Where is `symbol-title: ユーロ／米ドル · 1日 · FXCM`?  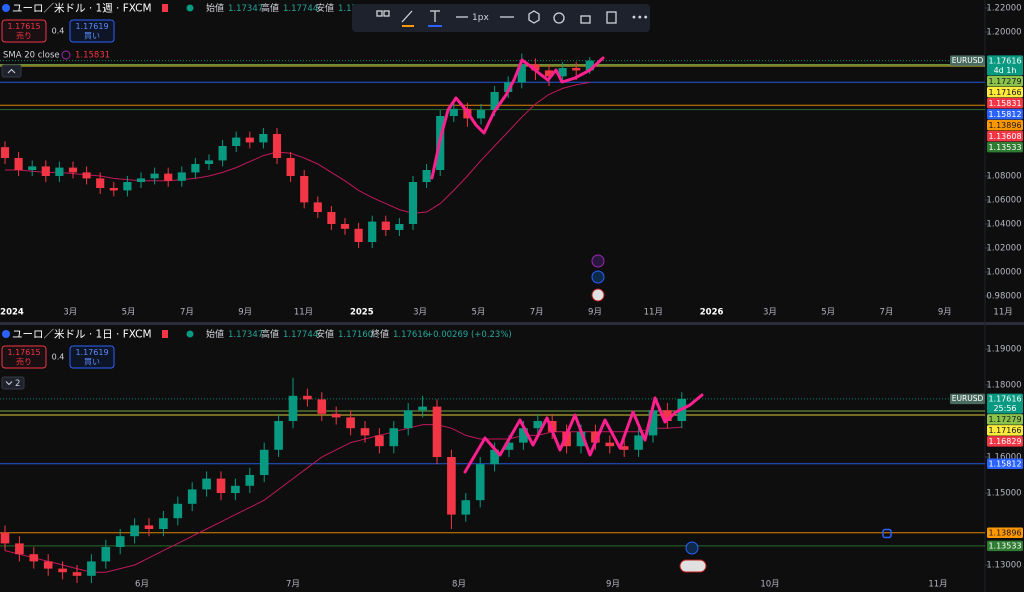
symbol-title: ユーロ／米ドル · 1日 · FXCM is located at coordinates (82, 334).